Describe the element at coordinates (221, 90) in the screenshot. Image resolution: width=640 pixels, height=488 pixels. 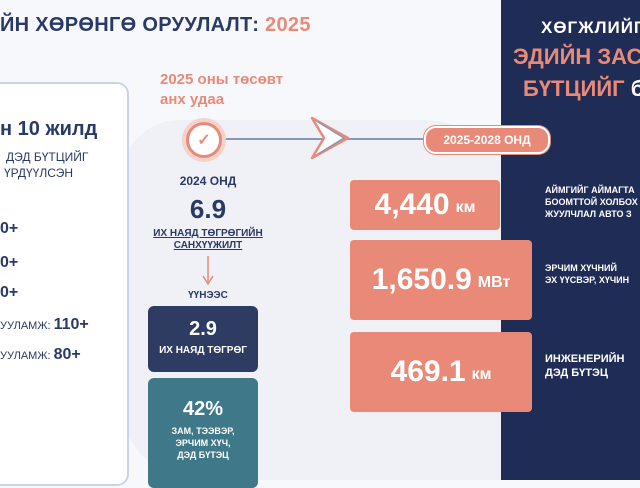
I see `budget-note: 2025 оны төсөвт анх удаа` at that location.